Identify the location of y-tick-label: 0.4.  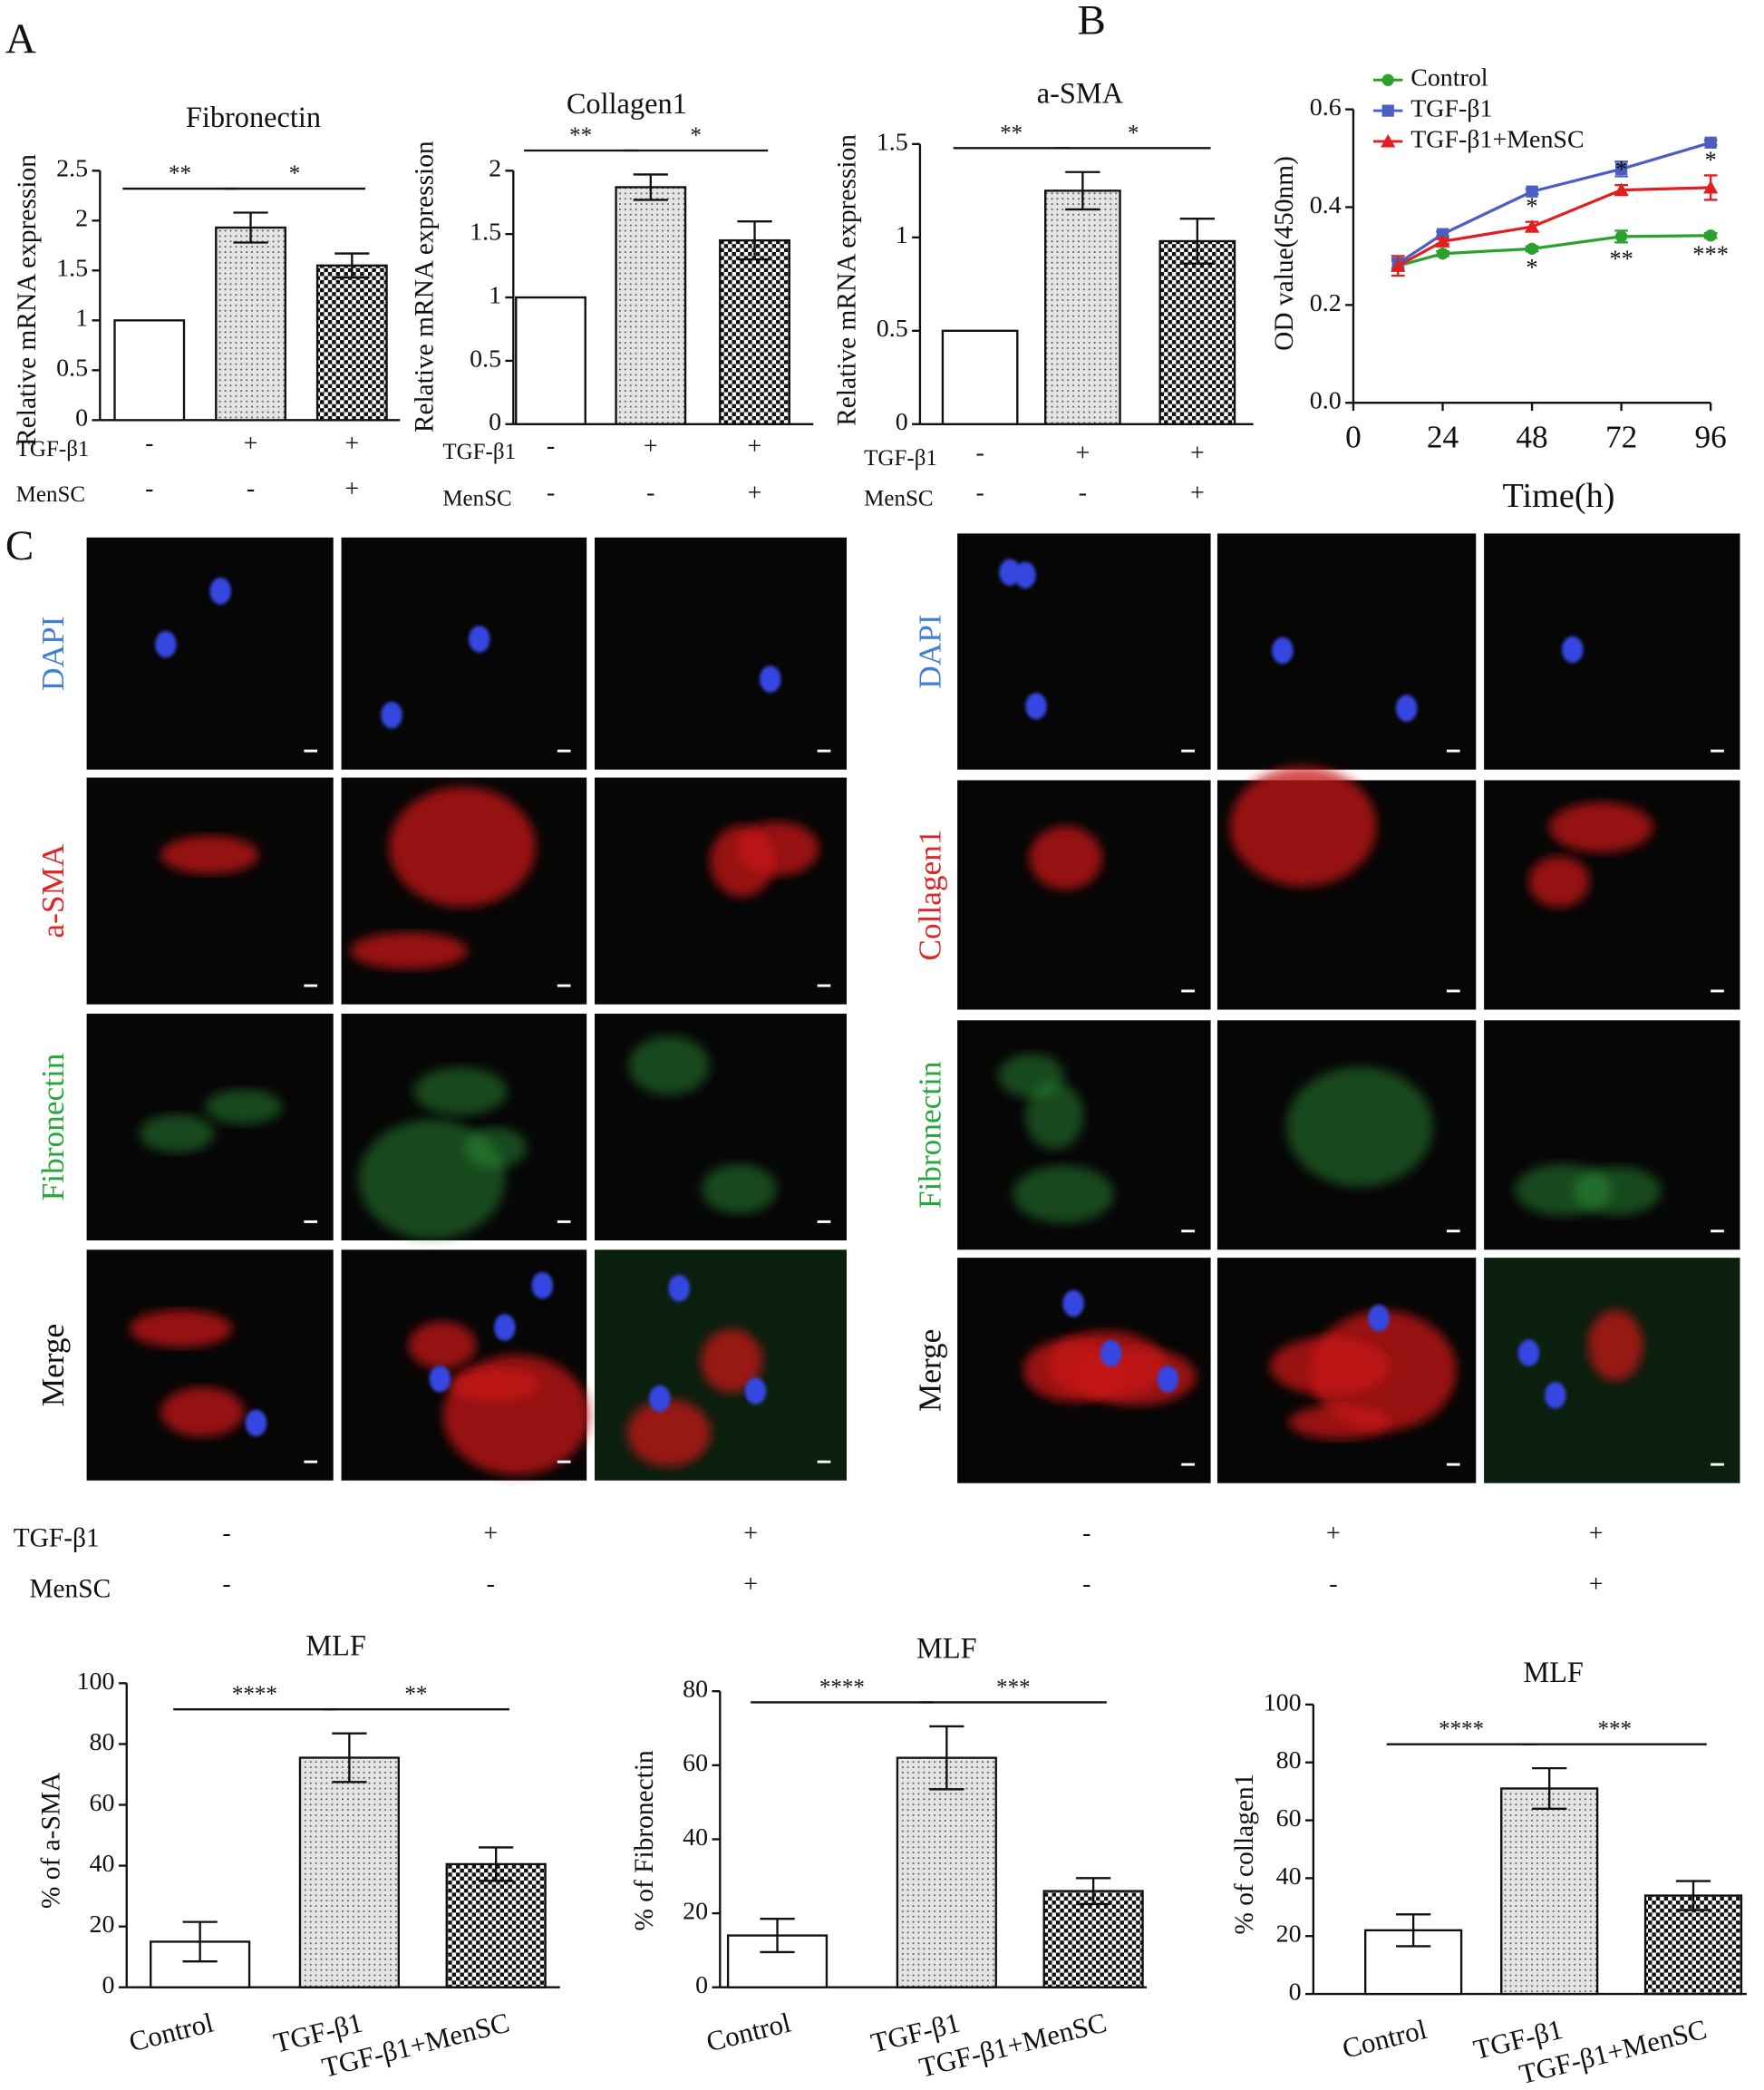
(1326, 205).